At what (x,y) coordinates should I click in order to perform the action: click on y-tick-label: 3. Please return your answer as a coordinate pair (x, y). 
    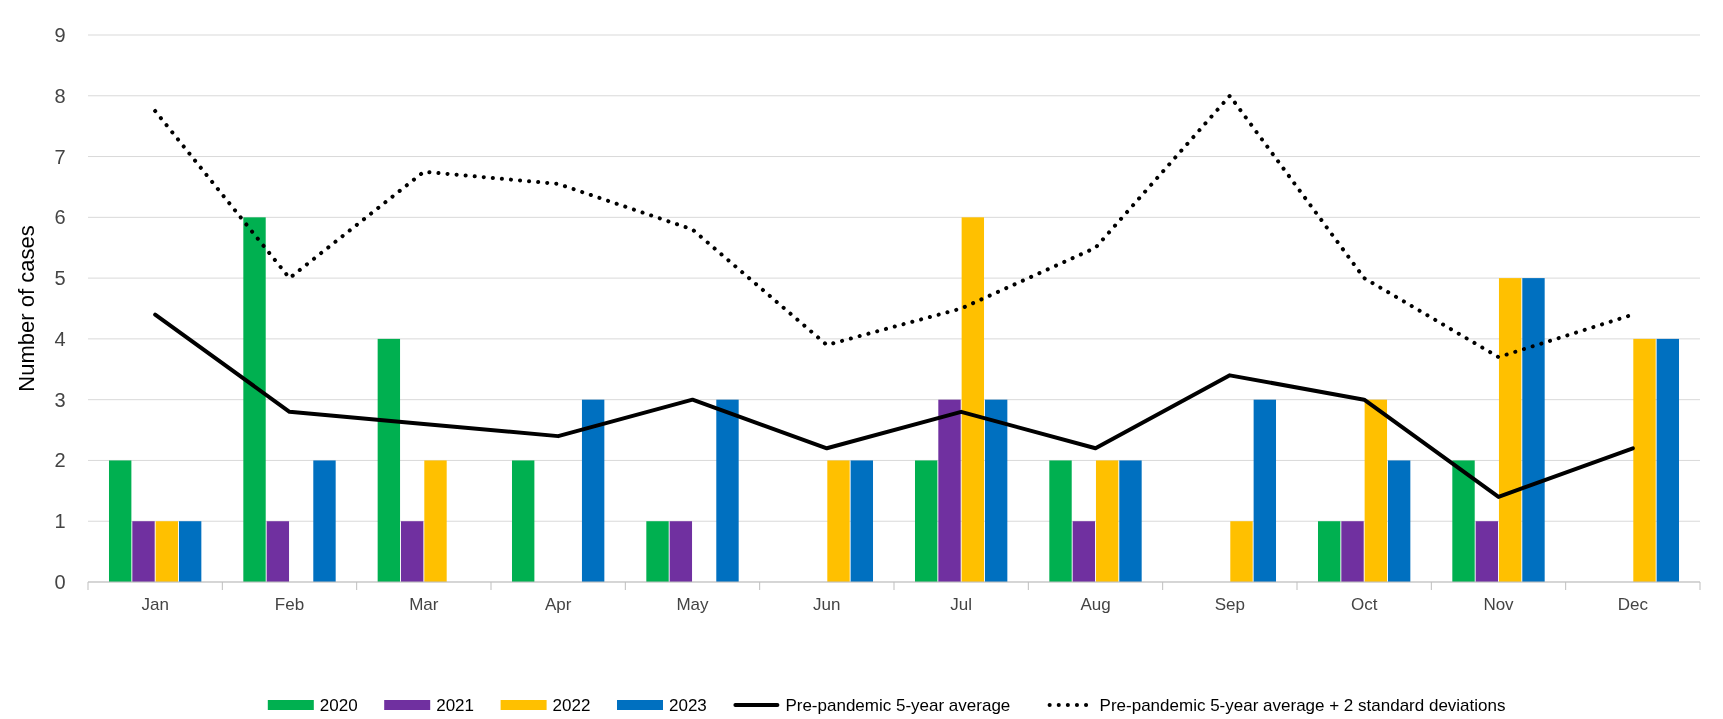
    Looking at the image, I should click on (60, 399).